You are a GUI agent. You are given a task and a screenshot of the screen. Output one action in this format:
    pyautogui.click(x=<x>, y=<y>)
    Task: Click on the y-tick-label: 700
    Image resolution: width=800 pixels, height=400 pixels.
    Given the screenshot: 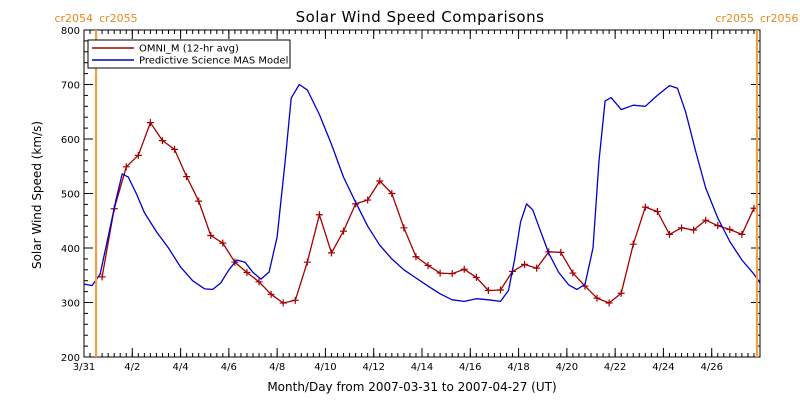 What is the action you would take?
    pyautogui.click(x=70, y=86)
    